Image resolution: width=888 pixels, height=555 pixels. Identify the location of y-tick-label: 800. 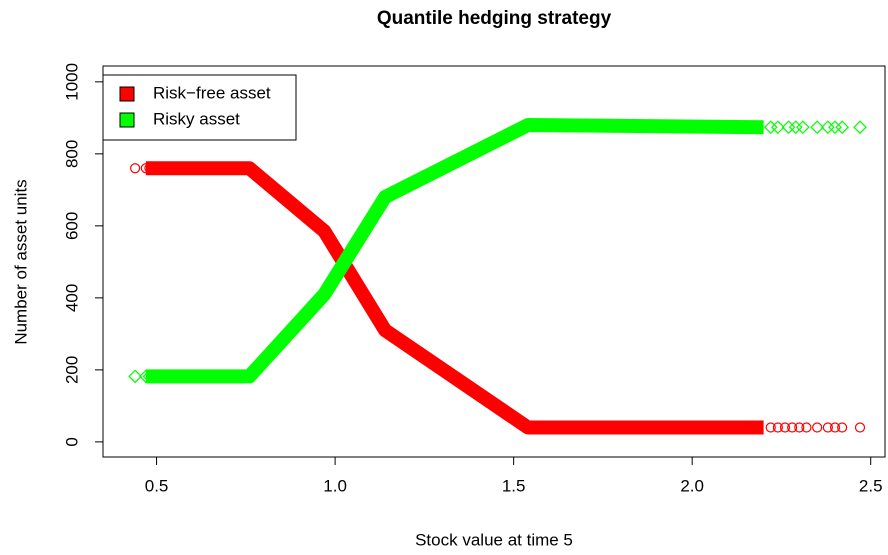
(71, 154).